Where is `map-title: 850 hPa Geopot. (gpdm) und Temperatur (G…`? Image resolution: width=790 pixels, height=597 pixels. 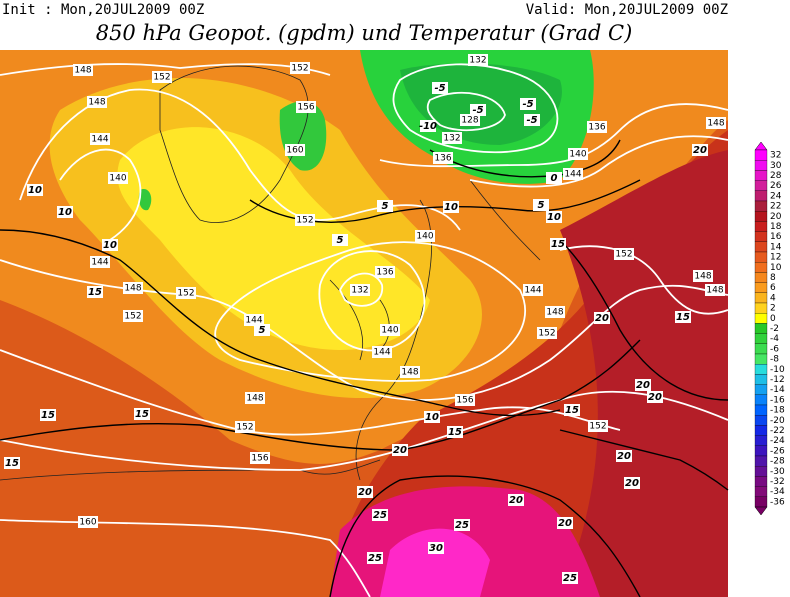 map-title: 850 hPa Geopot. (gpdm) und Temperatur (G… is located at coordinates (364, 33).